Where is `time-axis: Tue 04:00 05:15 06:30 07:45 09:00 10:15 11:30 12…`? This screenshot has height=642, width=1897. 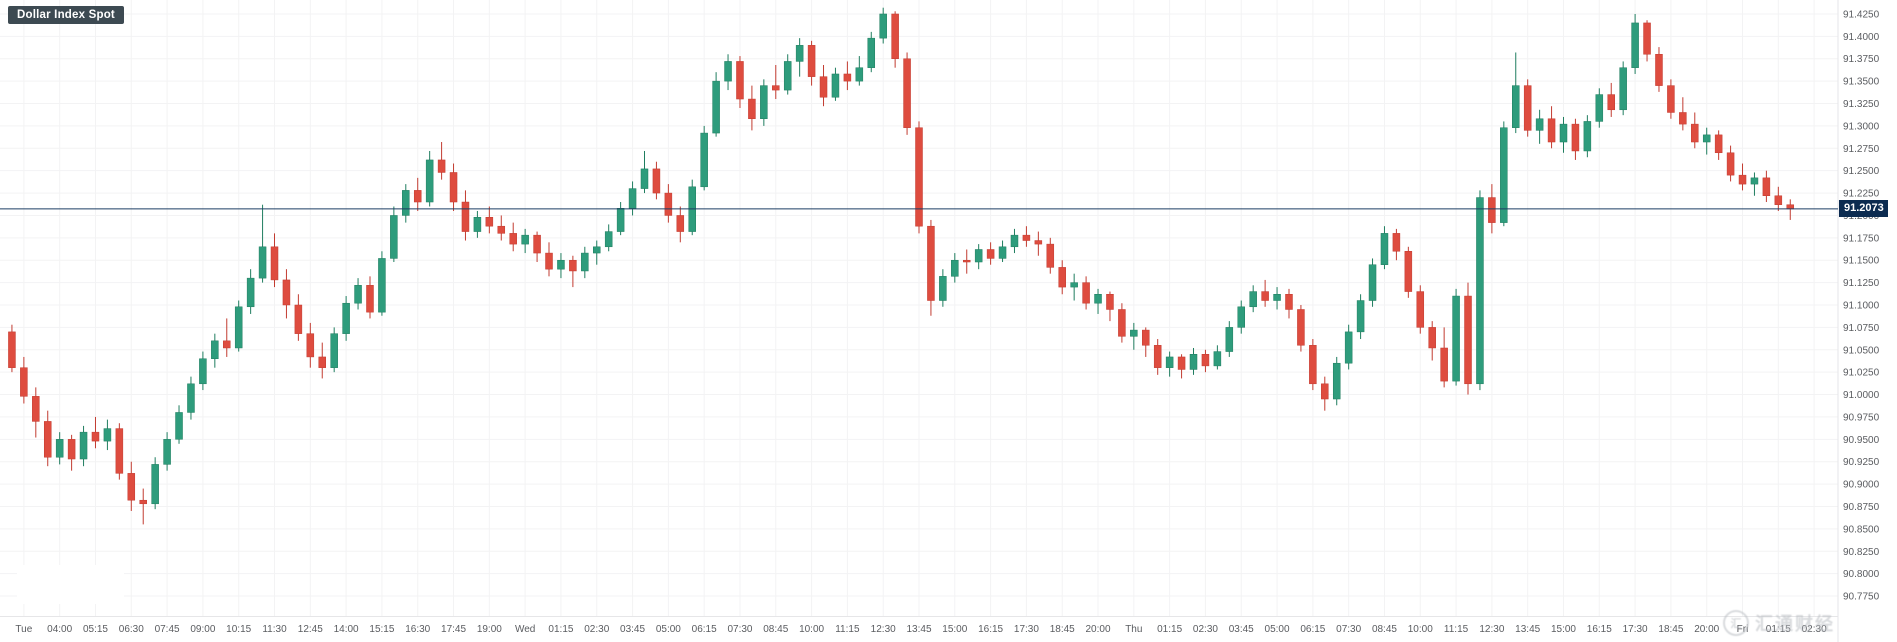
time-axis: Tue 04:00 05:15 06:30 07:45 09:00 10:15 11:30 12… is located at coordinates (921, 629).